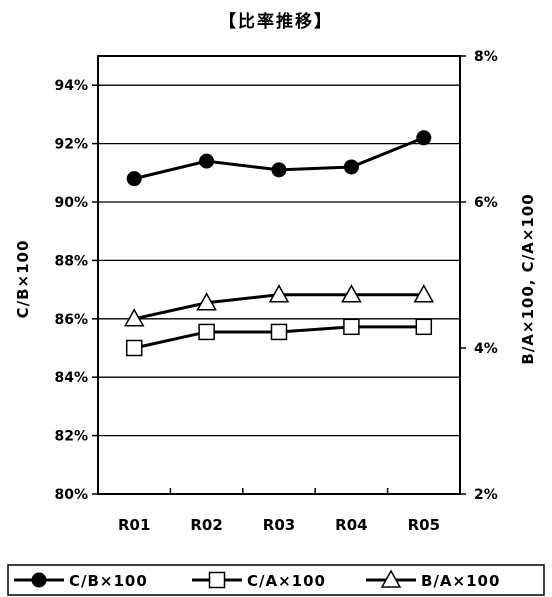 The width and height of the screenshot is (552, 597). Describe the element at coordinates (71, 437) in the screenshot. I see `y-left-tick-label: 82%` at that location.